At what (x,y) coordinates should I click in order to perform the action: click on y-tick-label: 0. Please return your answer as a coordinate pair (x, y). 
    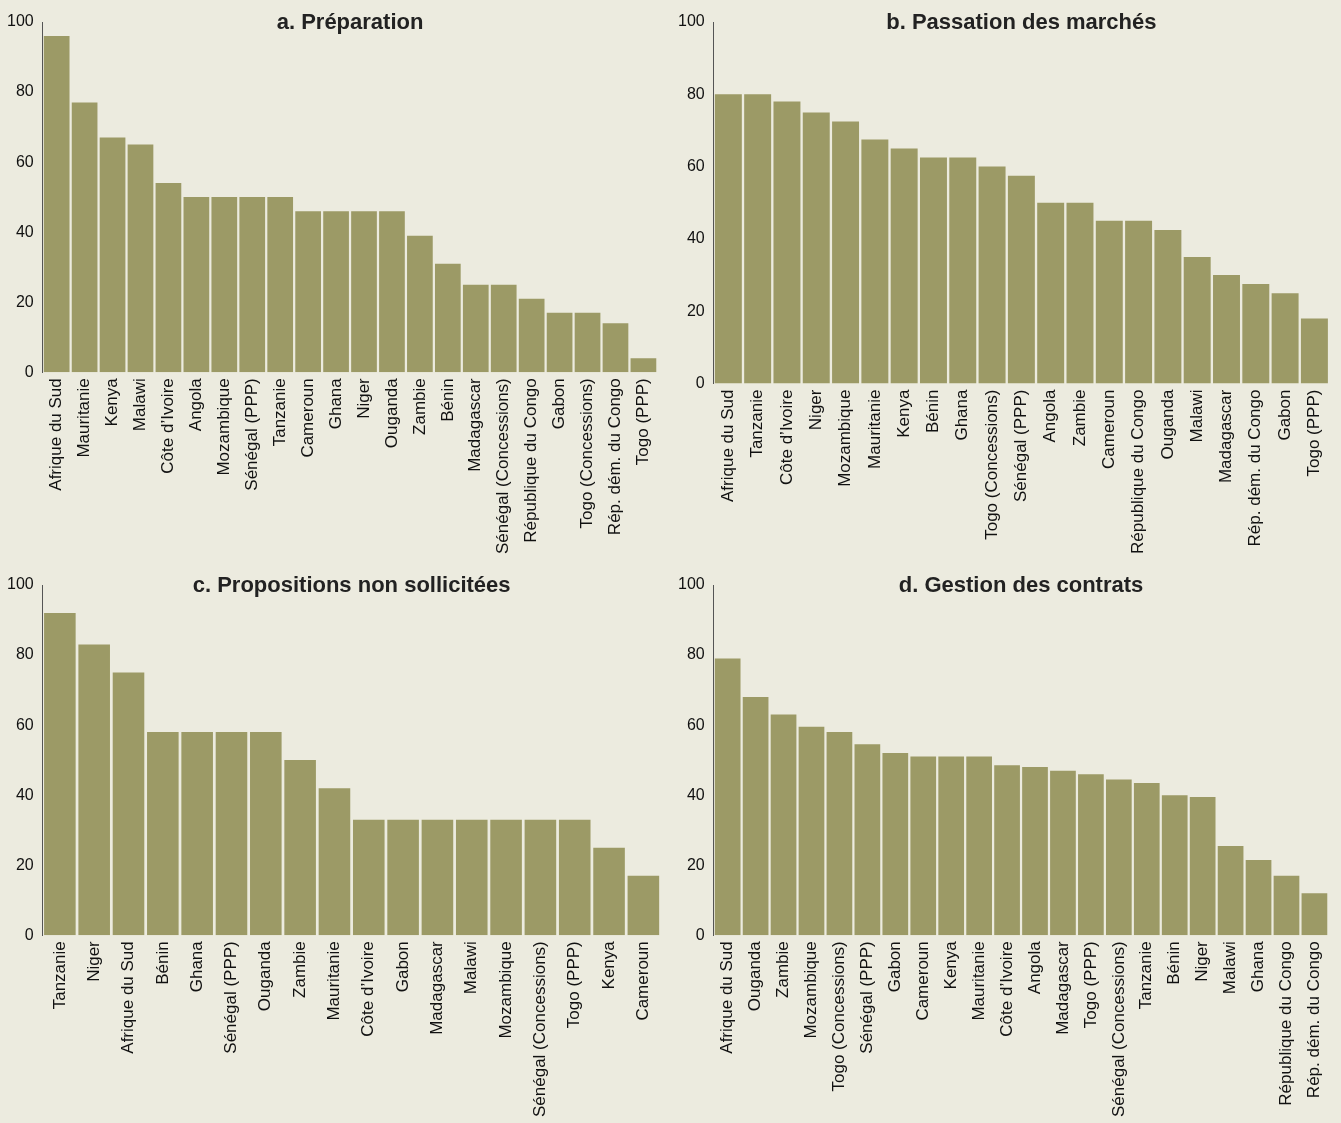
    Looking at the image, I should click on (700, 382).